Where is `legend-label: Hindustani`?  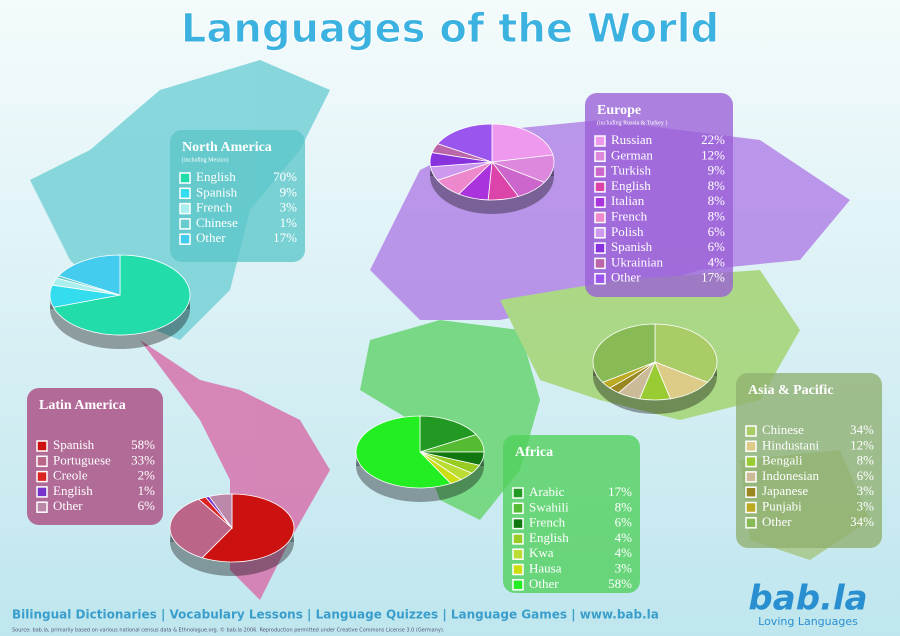
legend-label: Hindustani is located at coordinates (790, 444).